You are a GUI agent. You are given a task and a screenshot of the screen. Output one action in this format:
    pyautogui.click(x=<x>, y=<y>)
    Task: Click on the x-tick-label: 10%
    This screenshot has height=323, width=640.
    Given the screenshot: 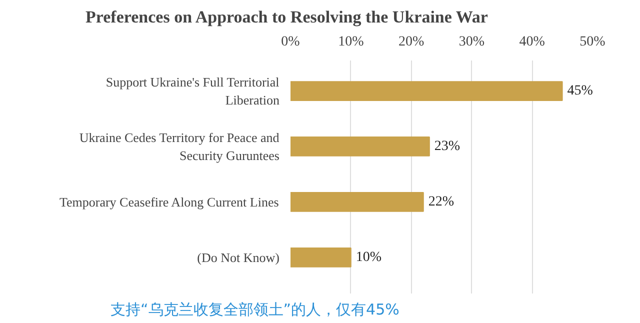 What is the action you would take?
    pyautogui.click(x=351, y=42)
    